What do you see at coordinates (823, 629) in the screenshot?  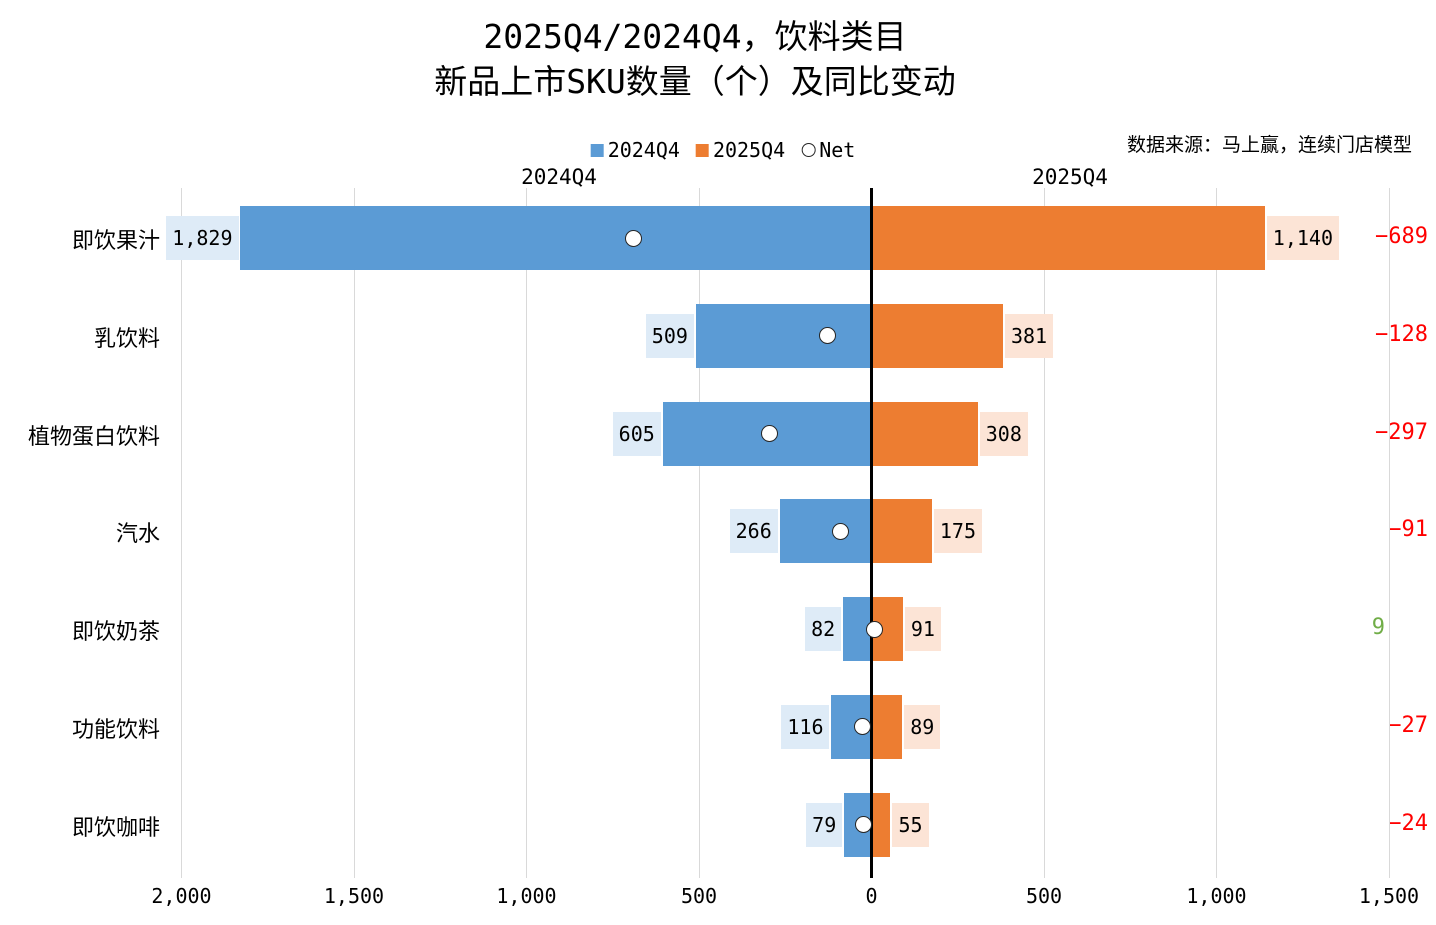 I see `value-label-2024q4: 82` at bounding box center [823, 629].